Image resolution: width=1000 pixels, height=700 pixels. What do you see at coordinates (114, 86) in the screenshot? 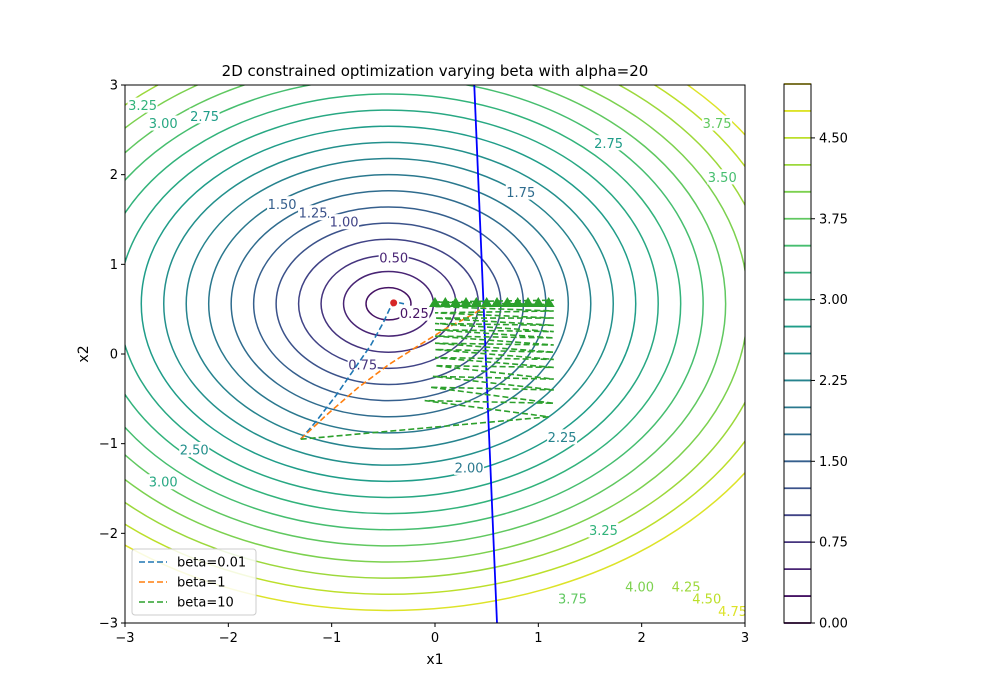
I see `y-tick-label: 3` at bounding box center [114, 86].